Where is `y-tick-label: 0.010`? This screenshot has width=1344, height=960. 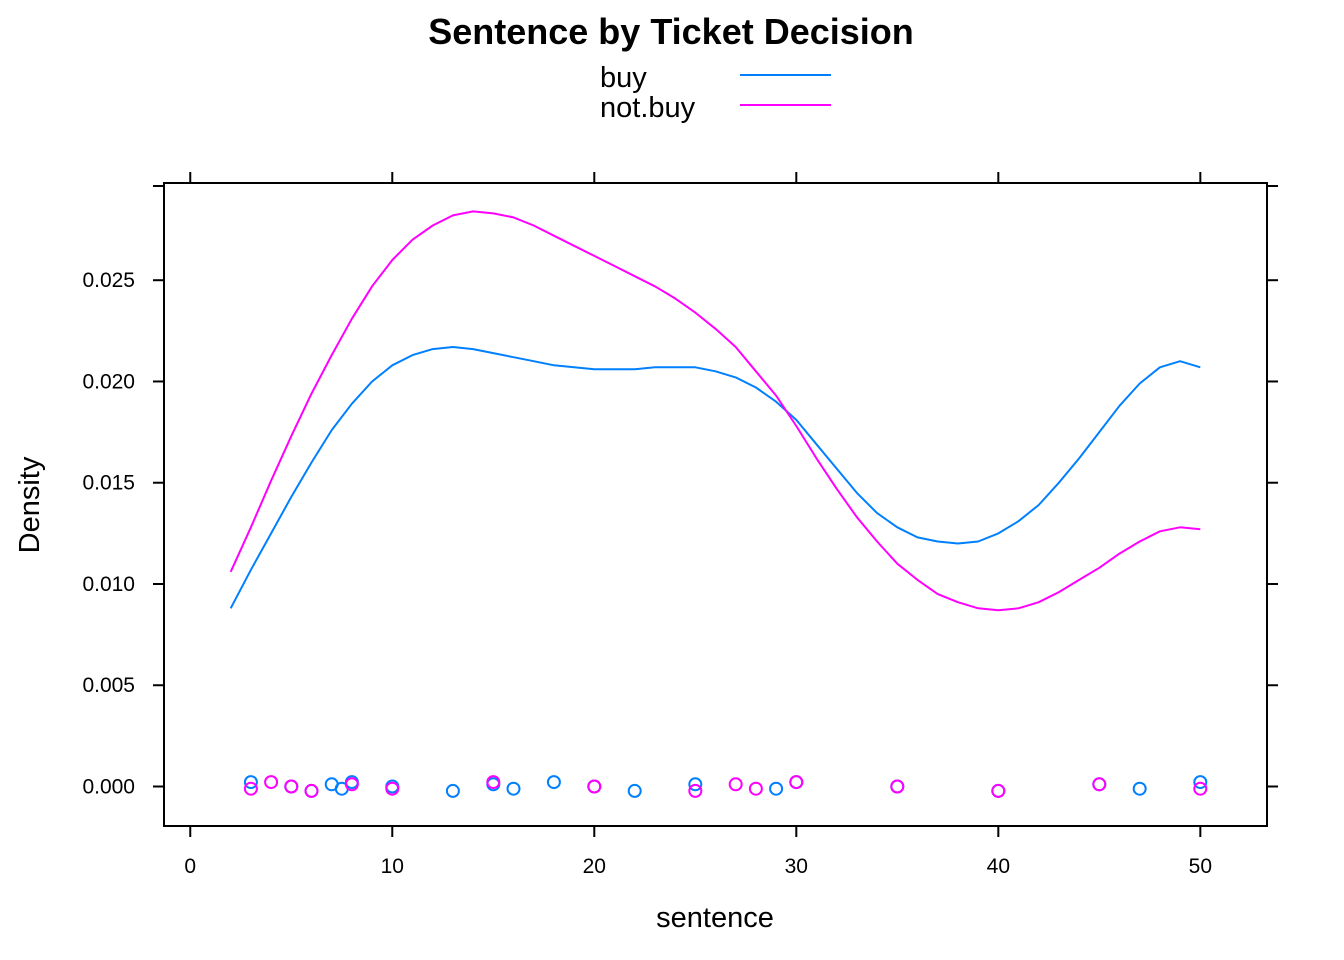 y-tick-label: 0.010 is located at coordinates (108, 584).